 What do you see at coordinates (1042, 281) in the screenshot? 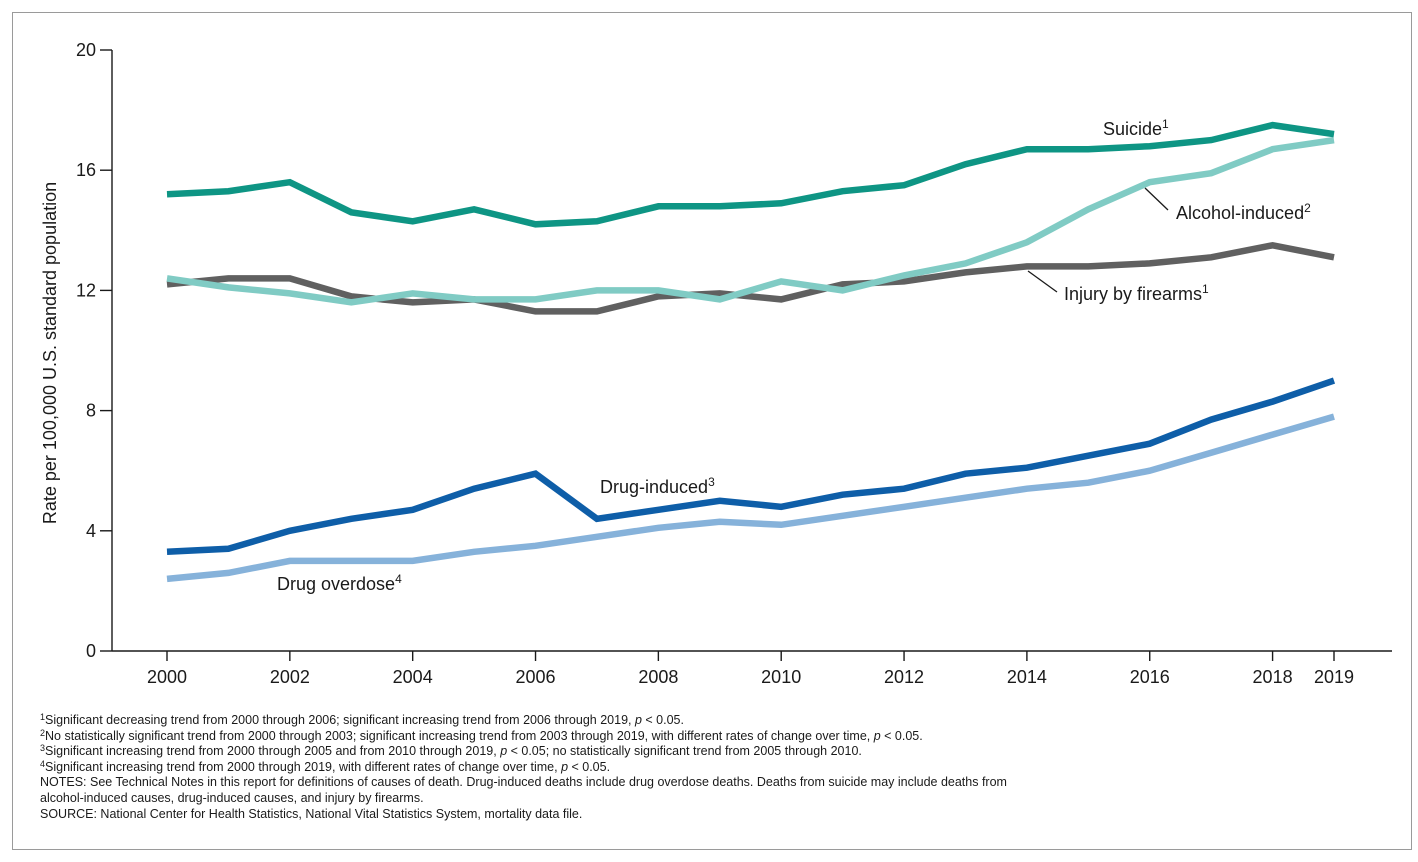
I see `leader-line-injury-by-firearms` at bounding box center [1042, 281].